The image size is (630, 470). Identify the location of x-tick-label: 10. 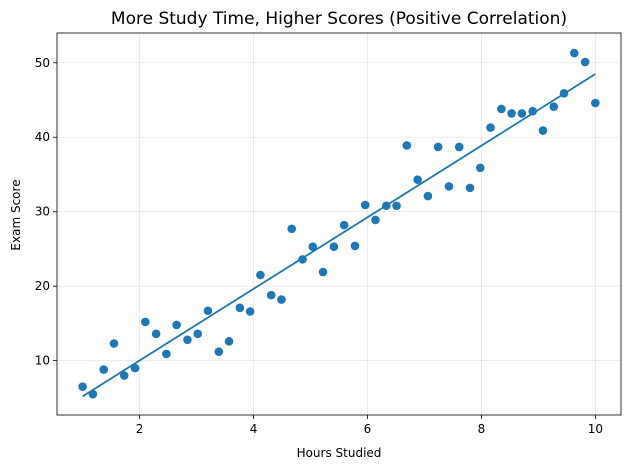
(595, 429).